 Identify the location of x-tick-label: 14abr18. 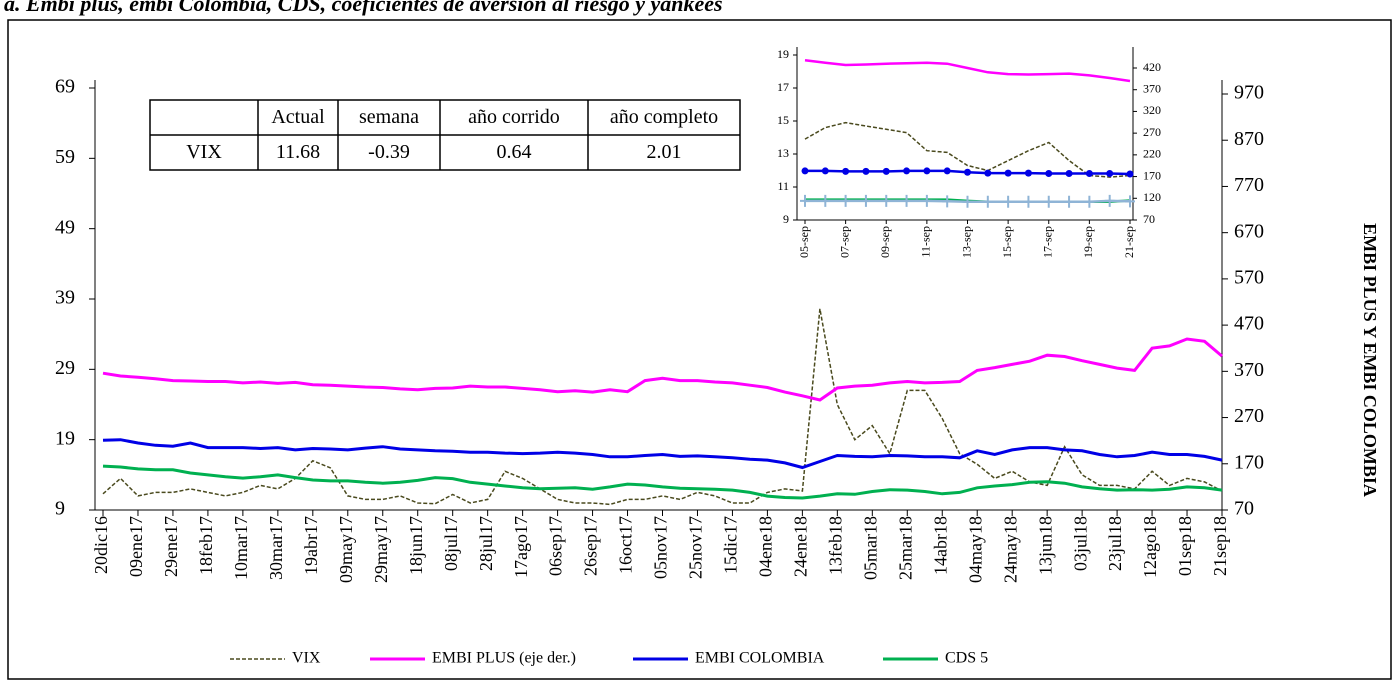
(940, 545).